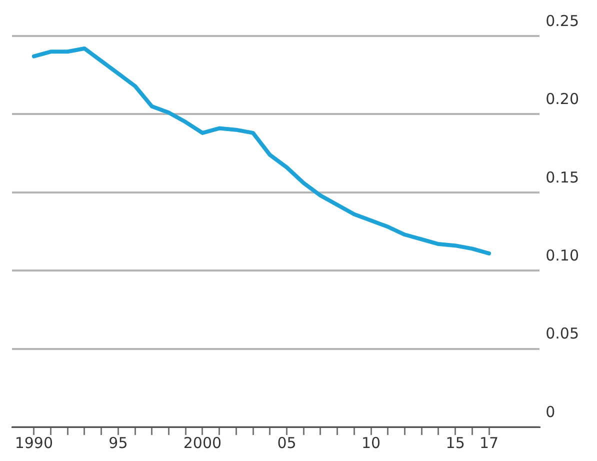 The height and width of the screenshot is (461, 597). I want to click on x-tick-label: 1990, so click(34, 443).